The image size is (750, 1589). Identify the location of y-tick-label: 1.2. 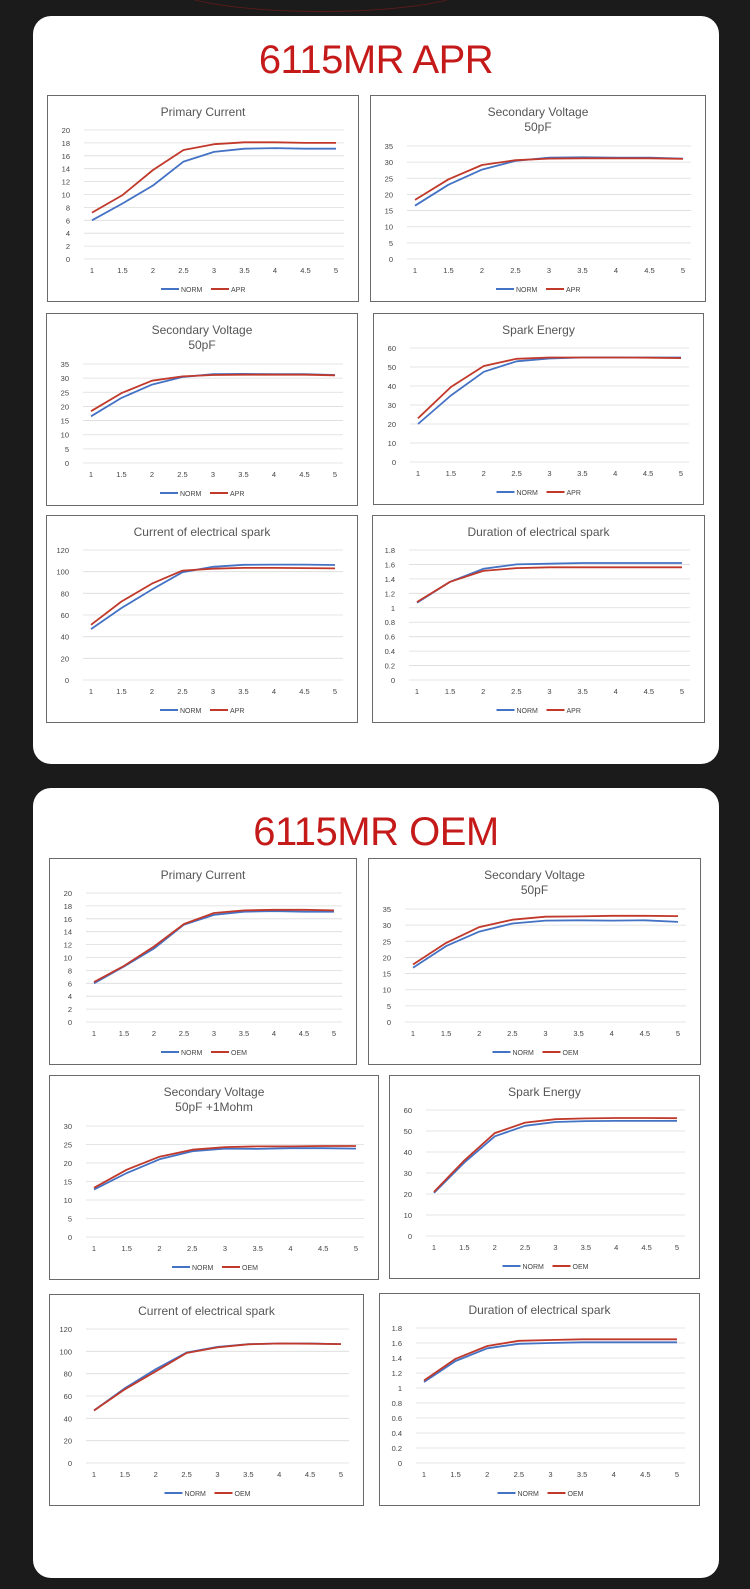
(390, 593).